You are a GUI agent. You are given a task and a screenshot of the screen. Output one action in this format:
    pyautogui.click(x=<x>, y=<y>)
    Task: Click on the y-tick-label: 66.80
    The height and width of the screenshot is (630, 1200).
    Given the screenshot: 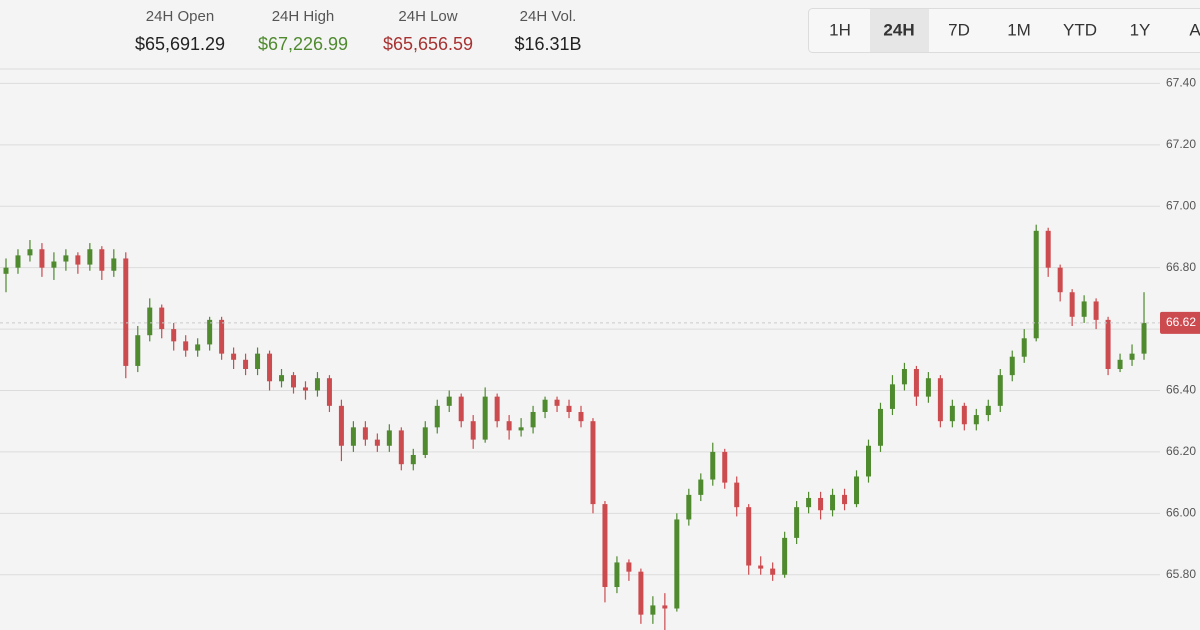 What is the action you would take?
    pyautogui.click(x=1181, y=267)
    